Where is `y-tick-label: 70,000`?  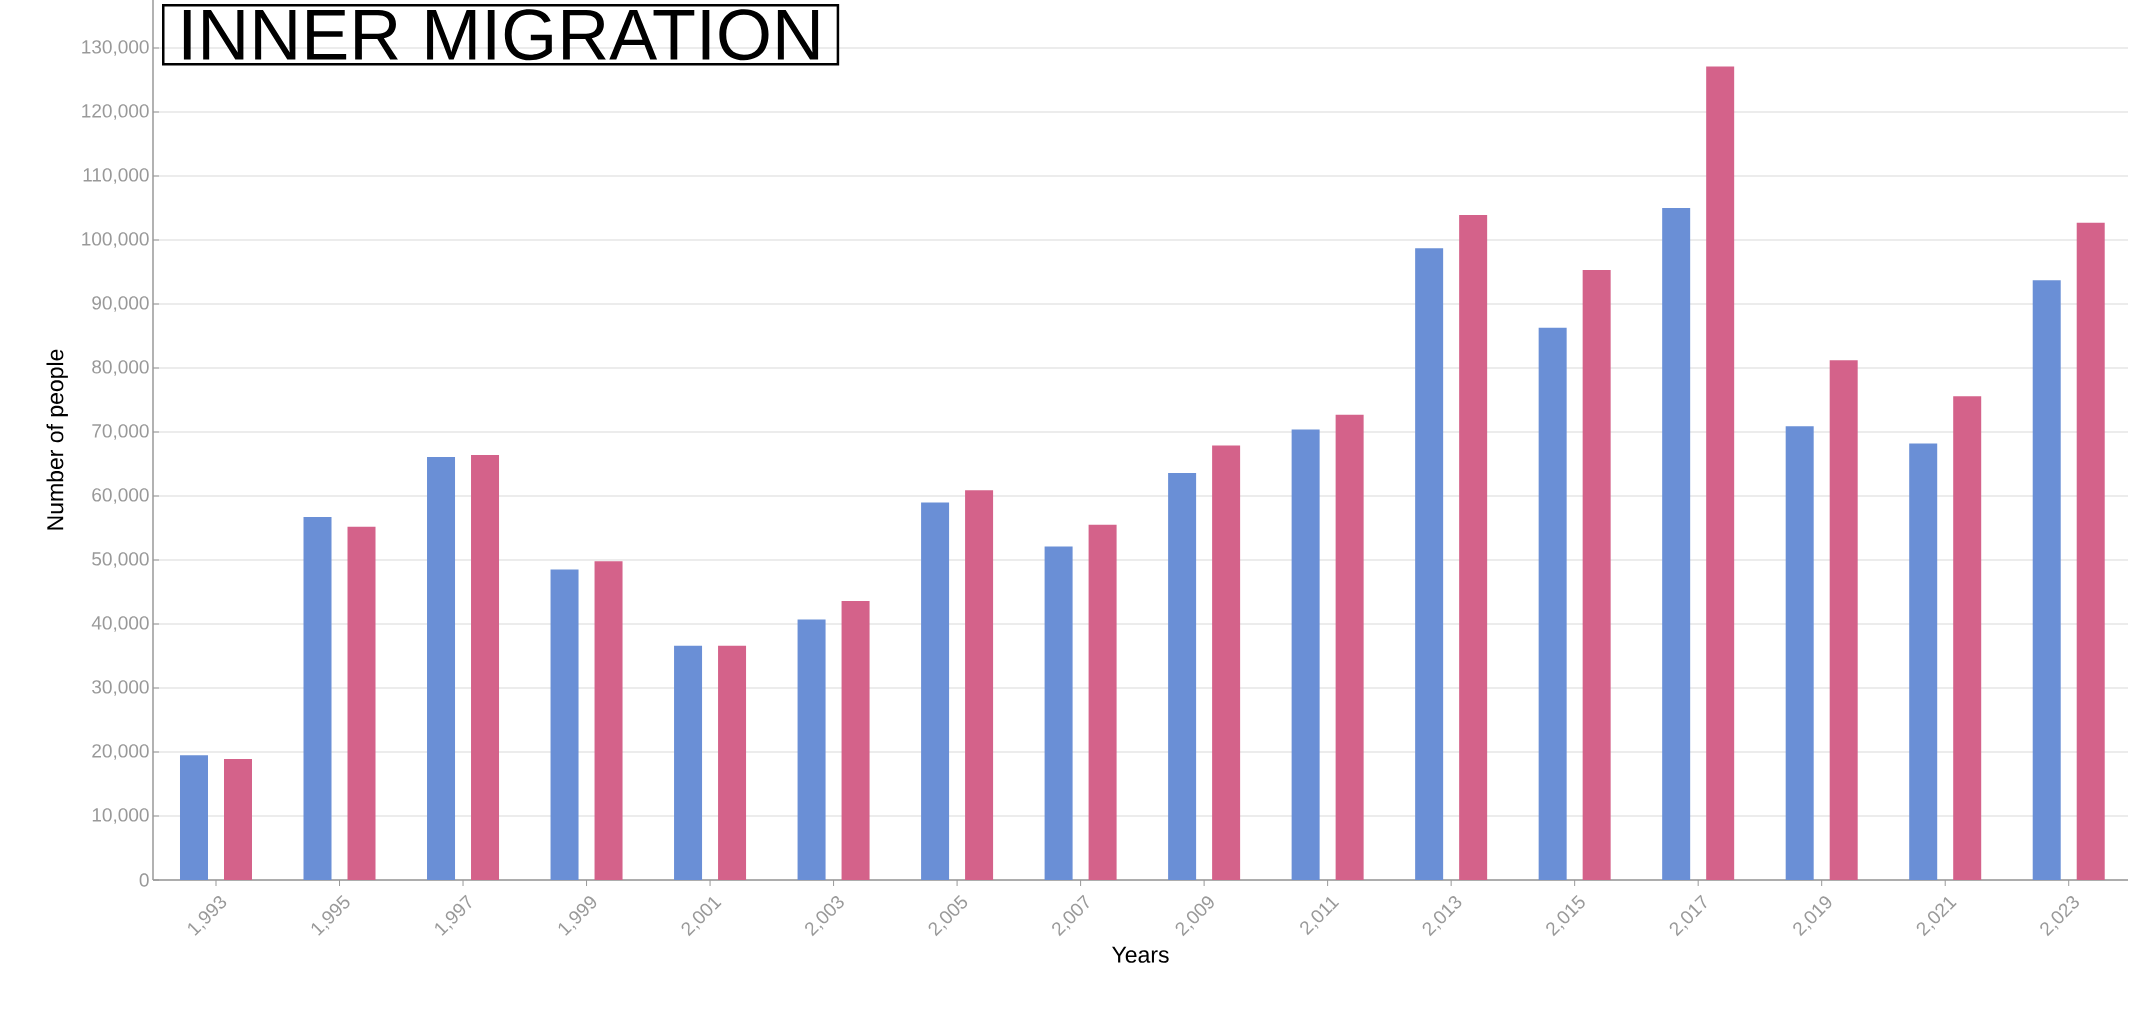 y-tick-label: 70,000 is located at coordinates (120, 432).